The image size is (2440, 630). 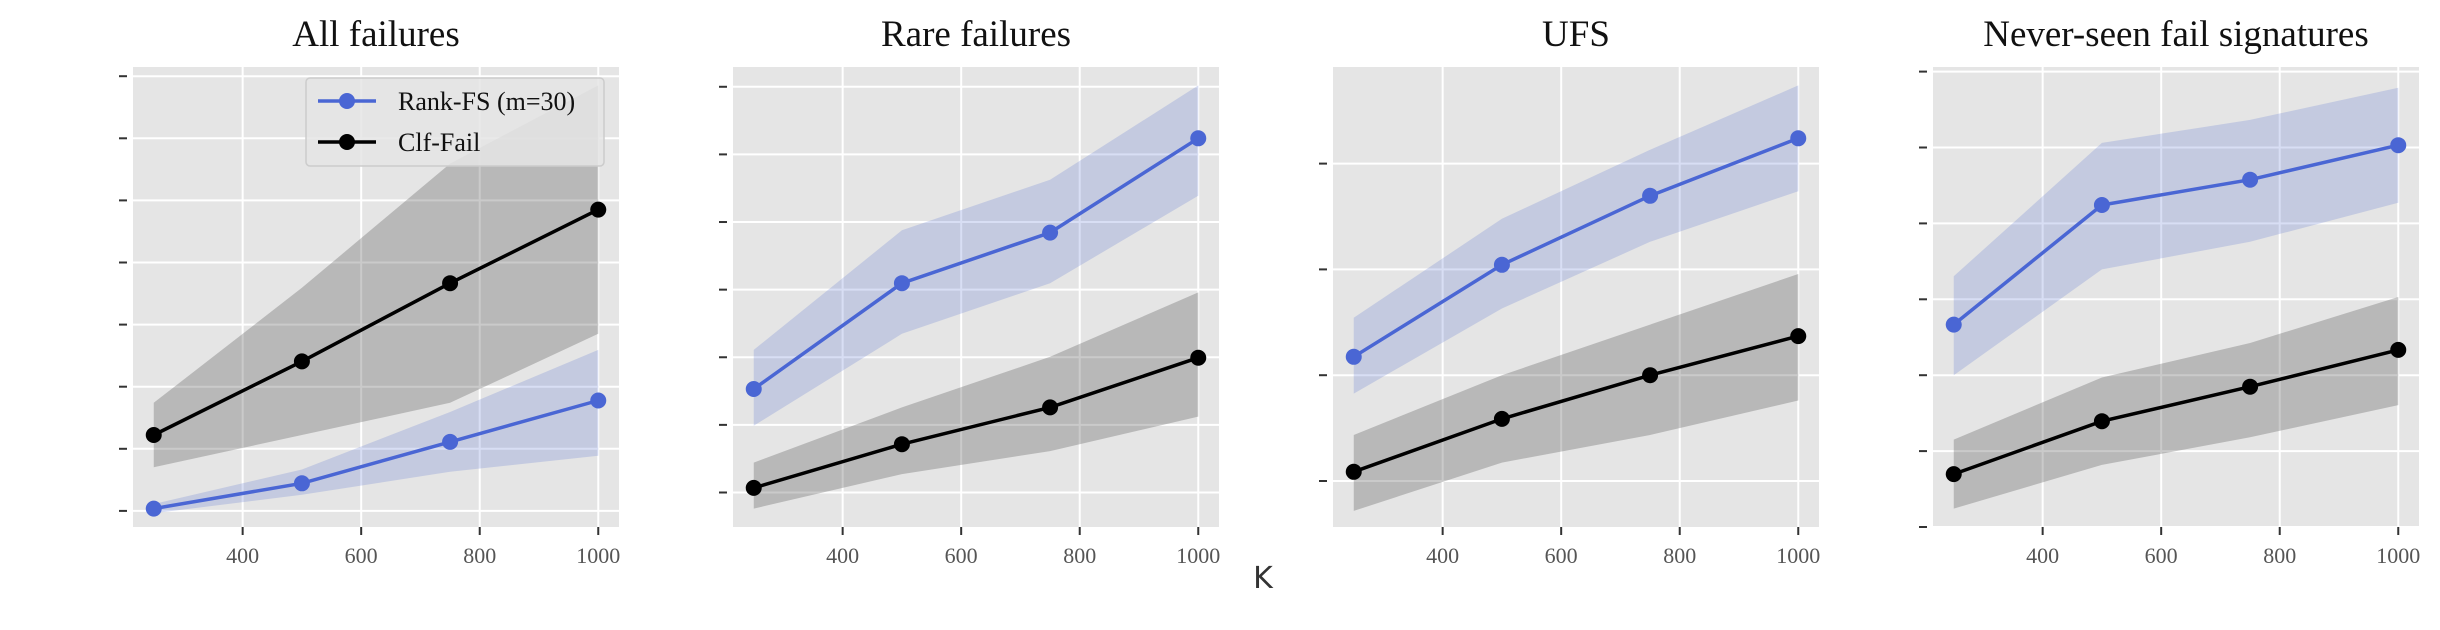 I want to click on legend: Rank-FS (m=30) Clf-Fail, so click(x=455, y=122).